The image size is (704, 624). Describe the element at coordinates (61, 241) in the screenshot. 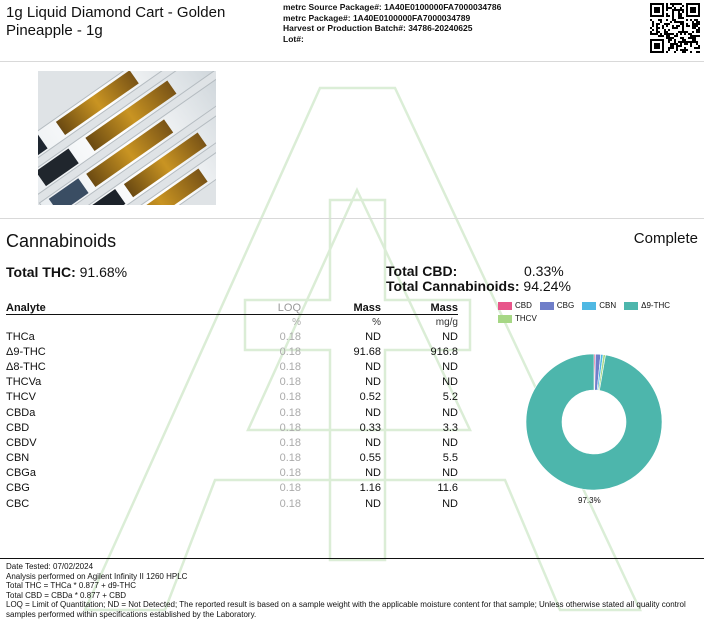

I see `section-title: Cannabinoids` at that location.